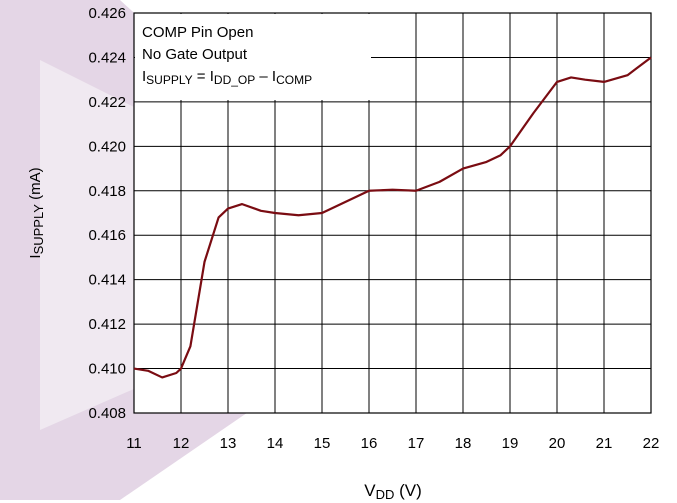 The image size is (677, 503). Describe the element at coordinates (322, 443) in the screenshot. I see `x-tick-label: 15` at that location.